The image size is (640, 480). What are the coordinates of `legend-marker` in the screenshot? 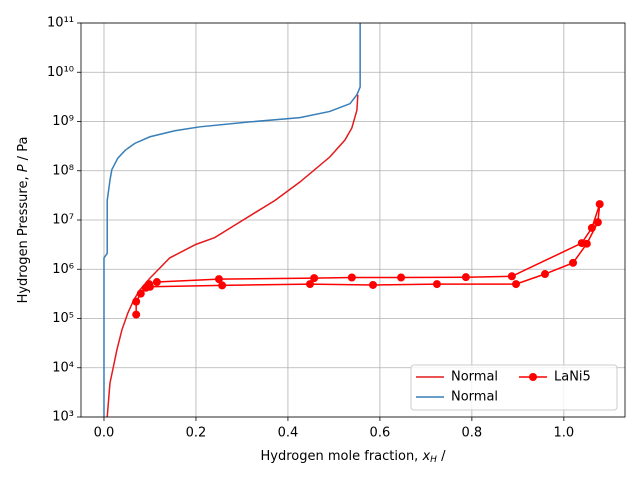 It's located at (533, 377).